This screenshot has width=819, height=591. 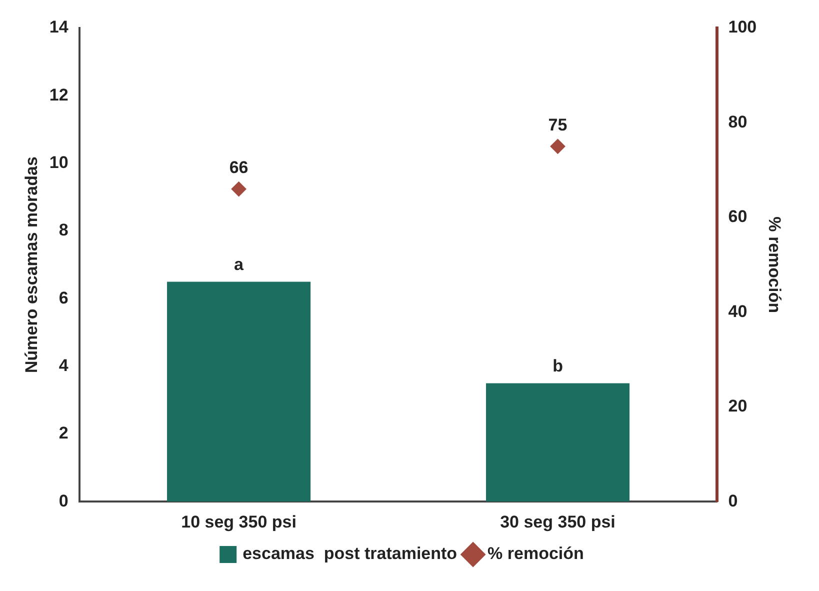 What do you see at coordinates (558, 522) in the screenshot?
I see `x-tick-label: 30 seg 350 psi` at bounding box center [558, 522].